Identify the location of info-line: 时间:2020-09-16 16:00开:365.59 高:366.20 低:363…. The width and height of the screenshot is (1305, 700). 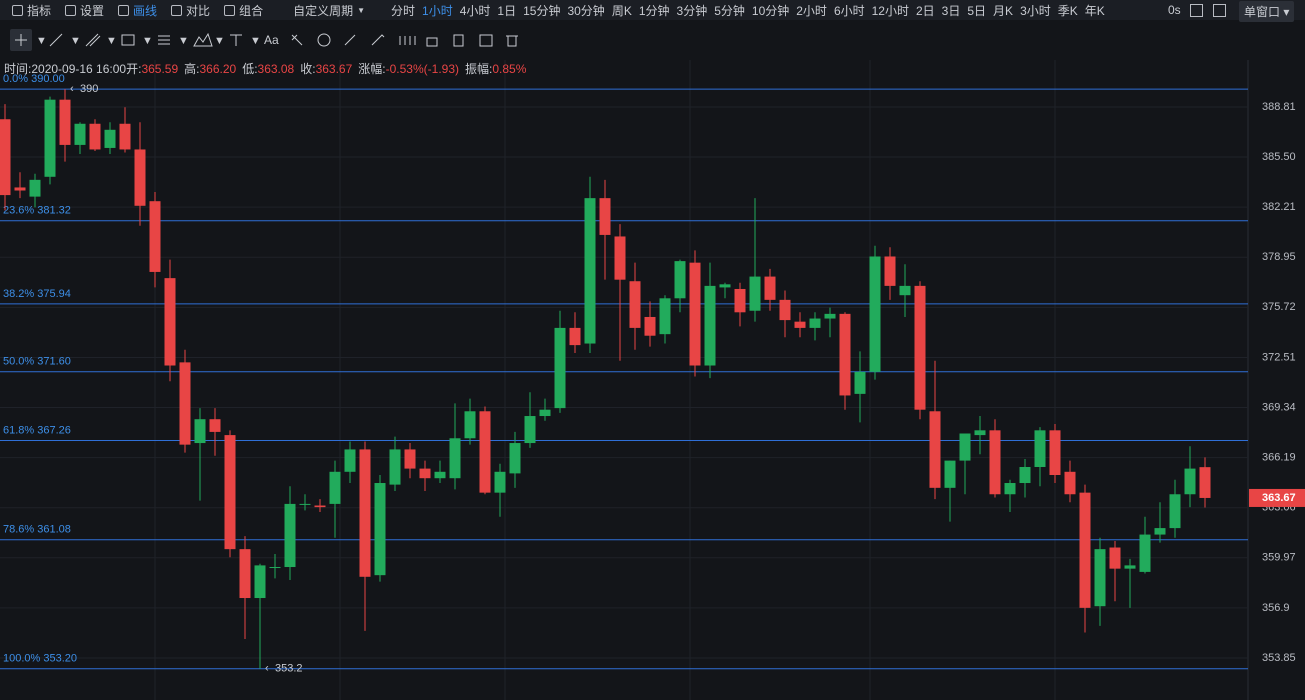
(268, 68).